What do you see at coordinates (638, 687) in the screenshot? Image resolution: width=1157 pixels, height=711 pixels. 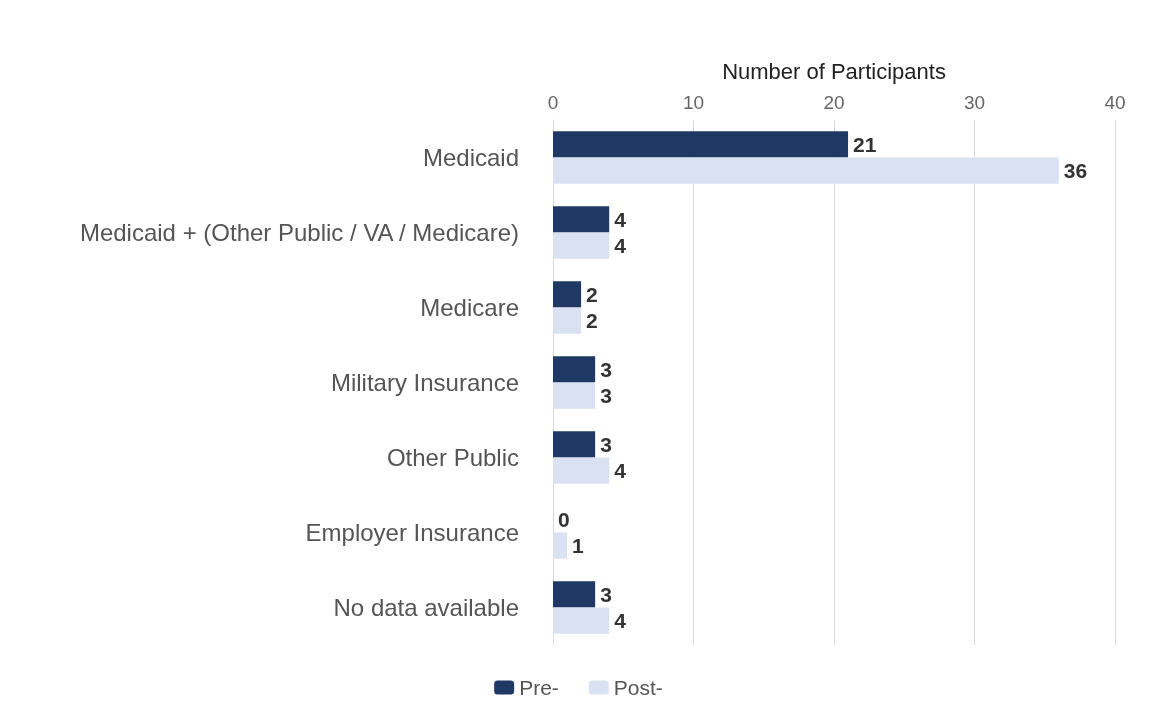 I see `legend-label: Post-` at bounding box center [638, 687].